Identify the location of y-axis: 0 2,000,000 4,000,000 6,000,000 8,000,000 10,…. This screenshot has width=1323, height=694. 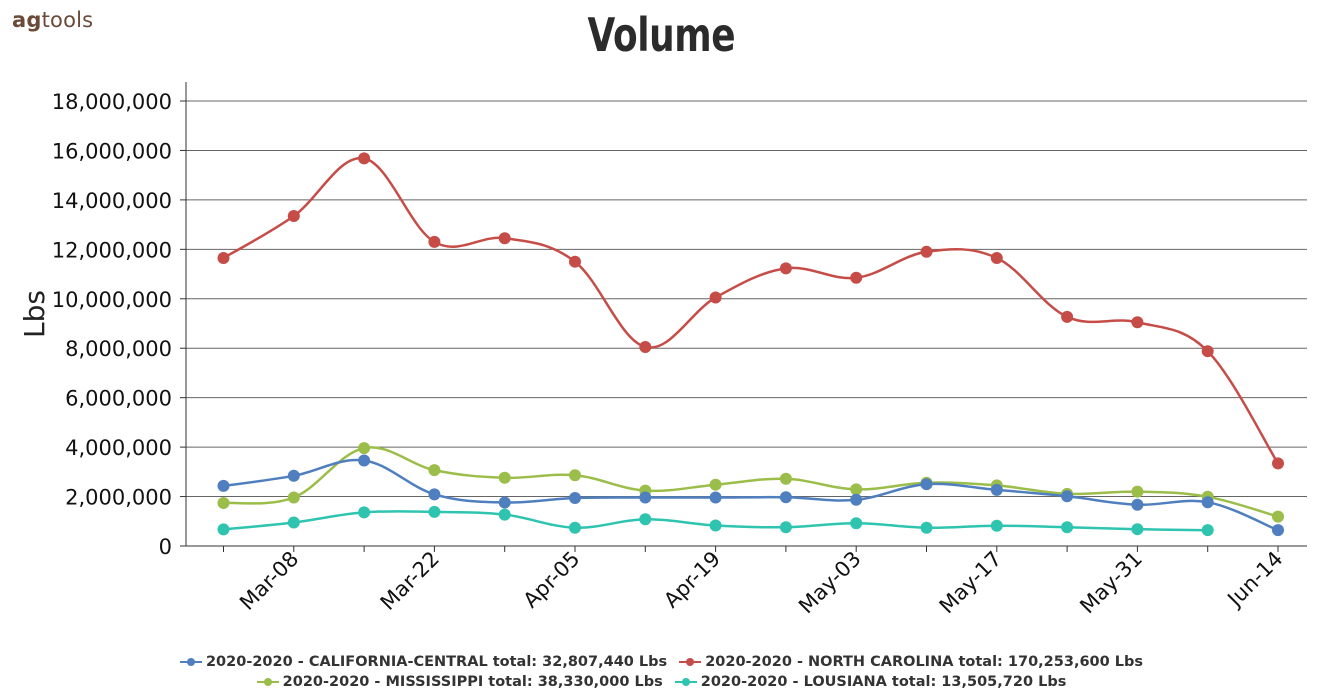
(119, 320).